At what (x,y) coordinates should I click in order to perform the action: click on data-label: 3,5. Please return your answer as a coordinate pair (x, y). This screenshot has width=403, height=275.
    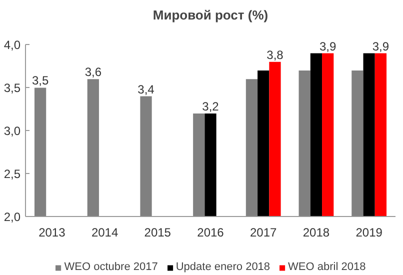
    Looking at the image, I should click on (40, 81).